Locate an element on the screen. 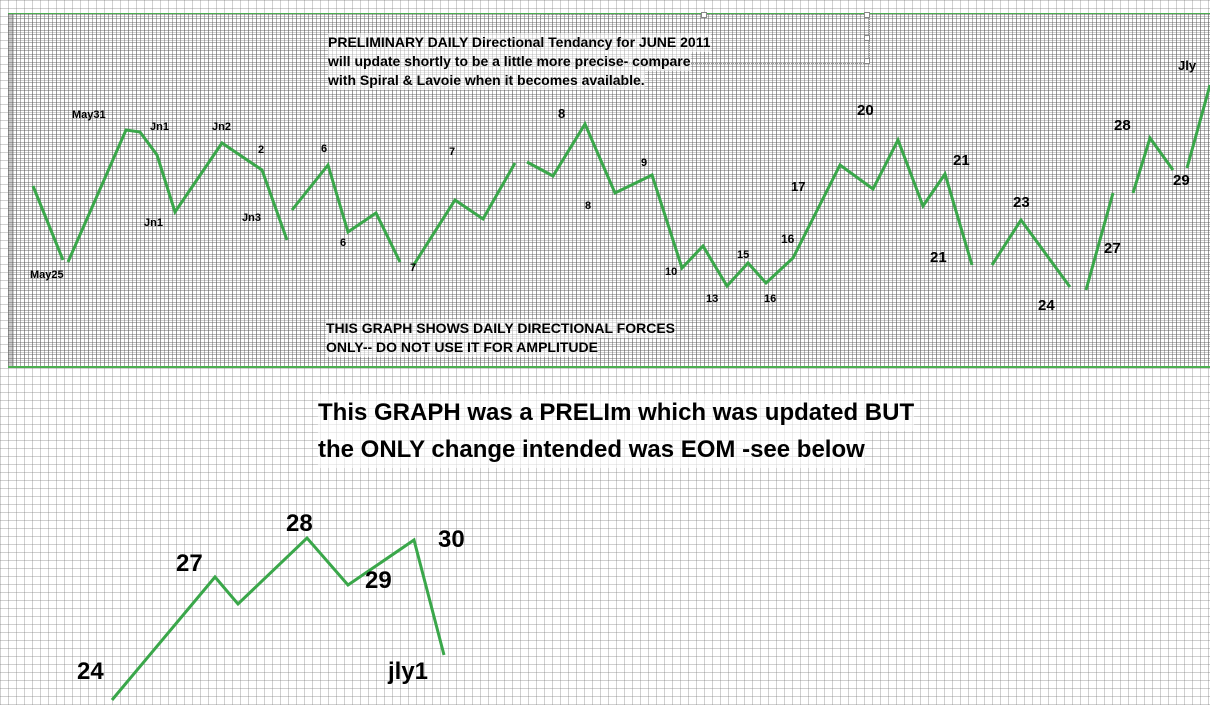 The image size is (1210, 705). bottom-chart-label: 29 is located at coordinates (378, 580).